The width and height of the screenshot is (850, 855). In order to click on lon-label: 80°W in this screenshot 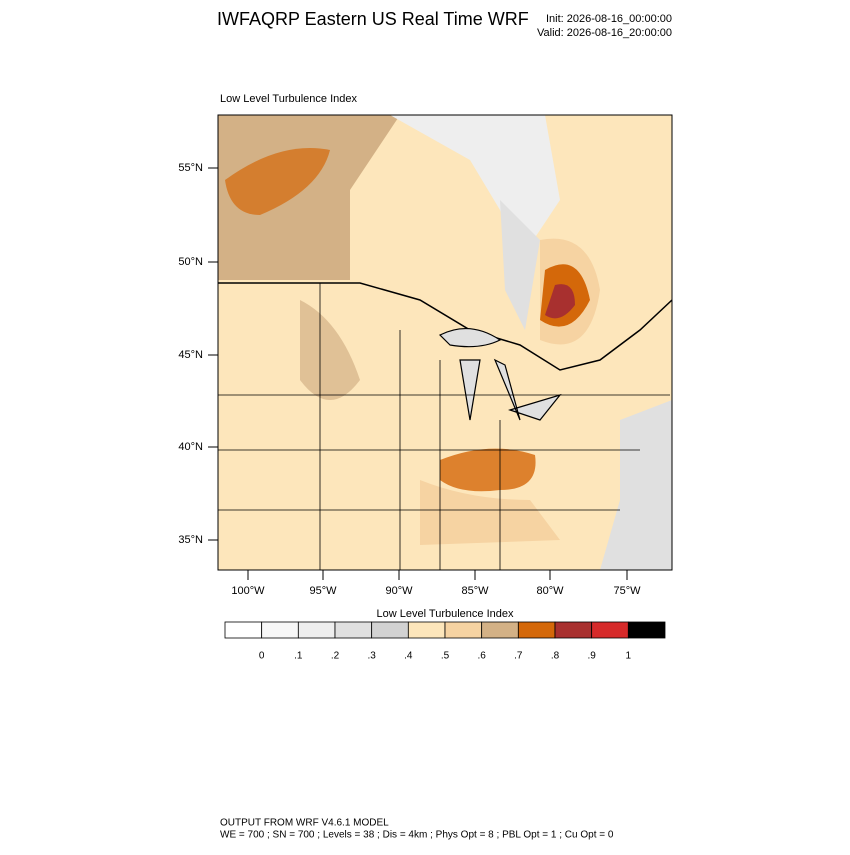, I will do `click(550, 591)`.